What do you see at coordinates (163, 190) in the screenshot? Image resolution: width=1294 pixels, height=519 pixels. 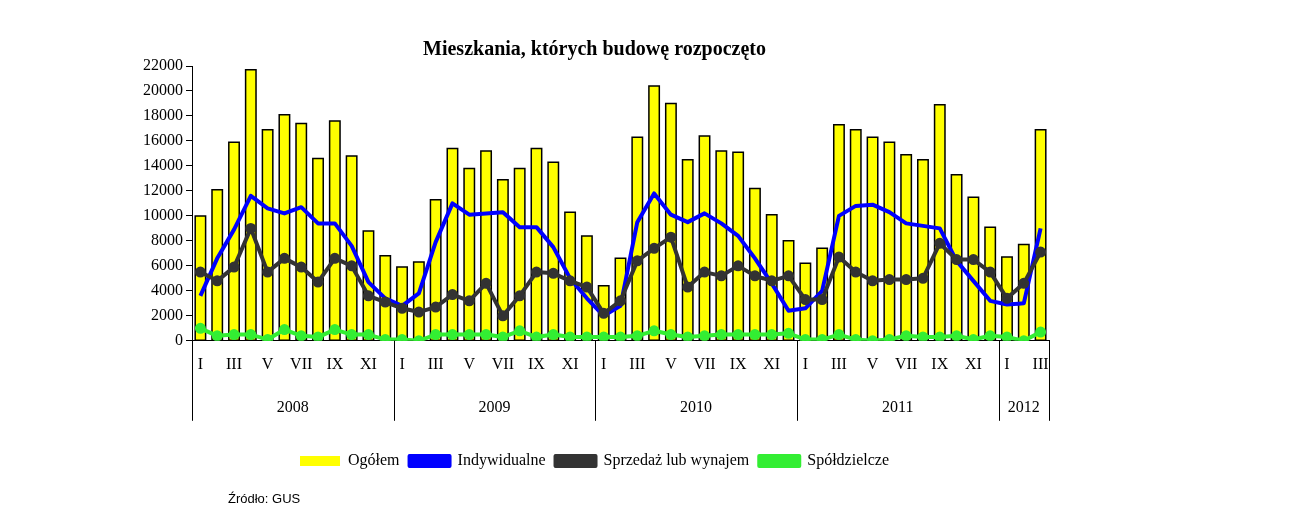 I see `y-tick-label: 12000` at bounding box center [163, 190].